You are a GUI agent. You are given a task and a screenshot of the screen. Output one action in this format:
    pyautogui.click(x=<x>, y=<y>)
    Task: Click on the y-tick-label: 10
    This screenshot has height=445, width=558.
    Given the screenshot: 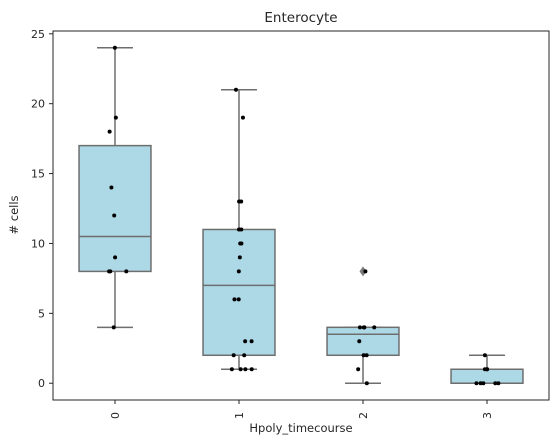 What is the action you would take?
    pyautogui.click(x=38, y=243)
    